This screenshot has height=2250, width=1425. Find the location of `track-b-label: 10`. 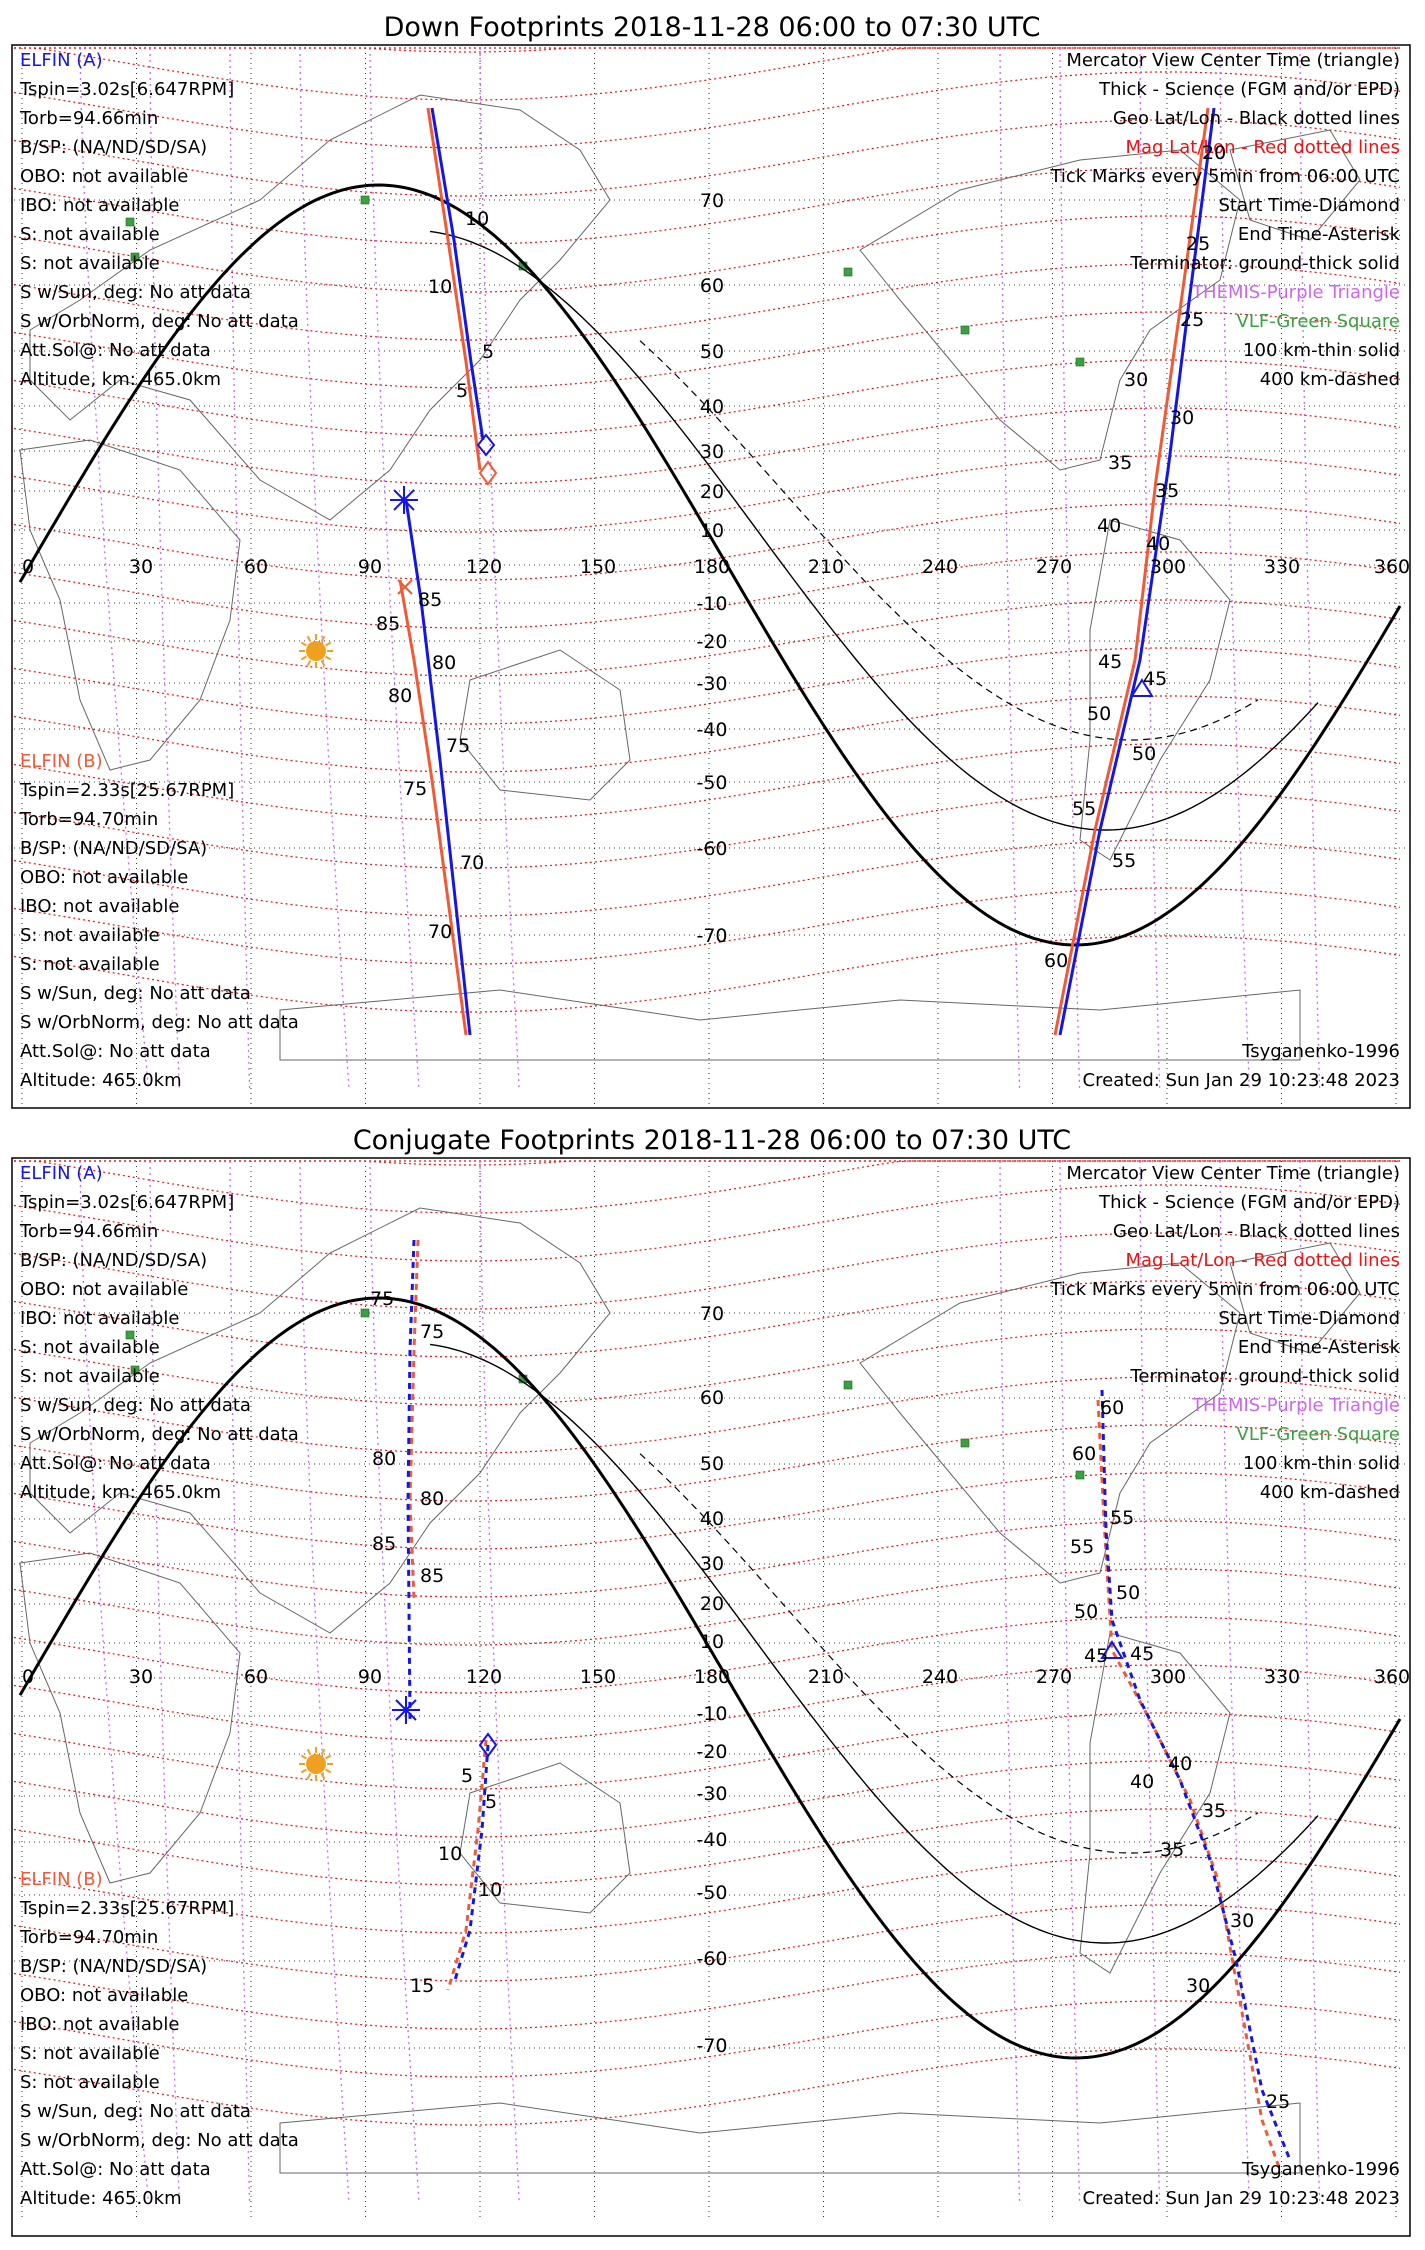

track-b-label: 10 is located at coordinates (440, 287).